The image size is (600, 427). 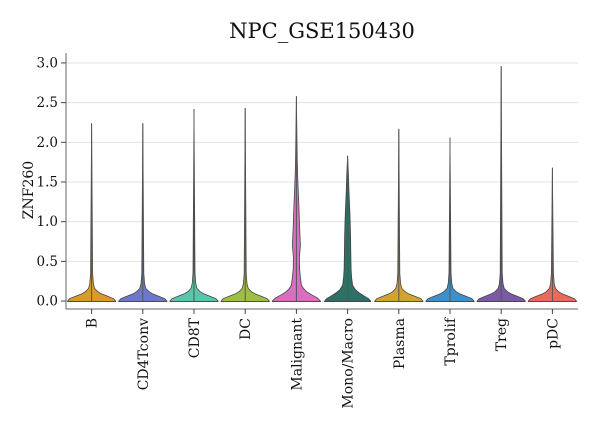 What do you see at coordinates (400, 343) in the screenshot?
I see `x-tick-label: Plasma` at bounding box center [400, 343].